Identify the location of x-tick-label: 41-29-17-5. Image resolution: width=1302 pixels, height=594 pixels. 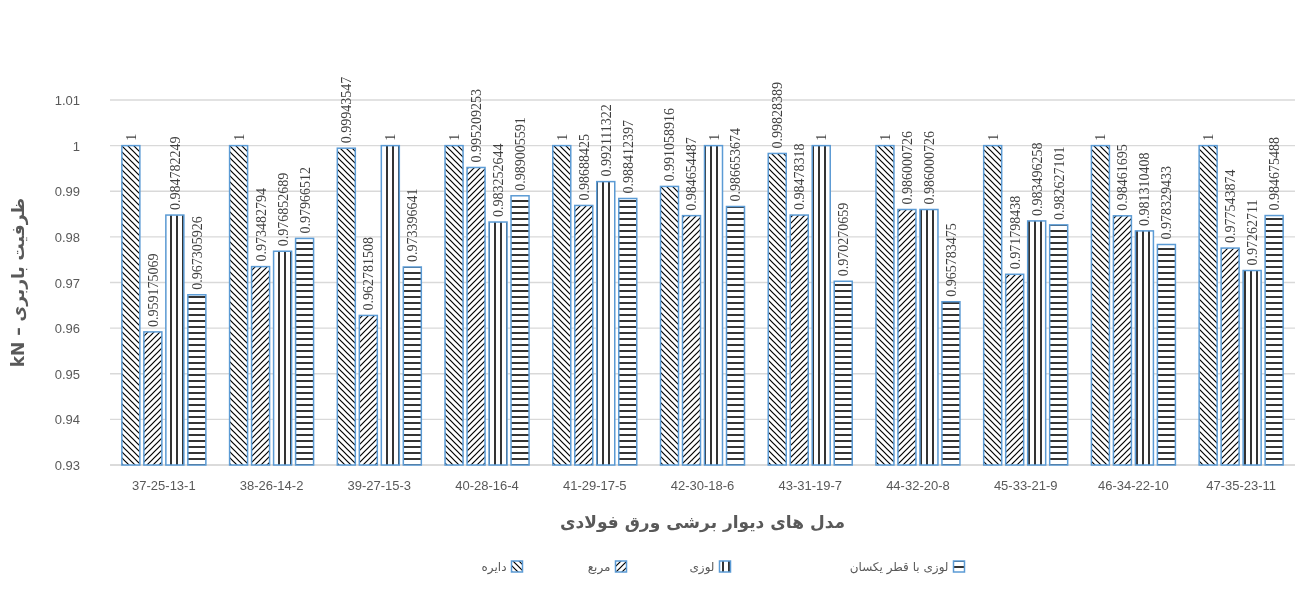
(594, 485).